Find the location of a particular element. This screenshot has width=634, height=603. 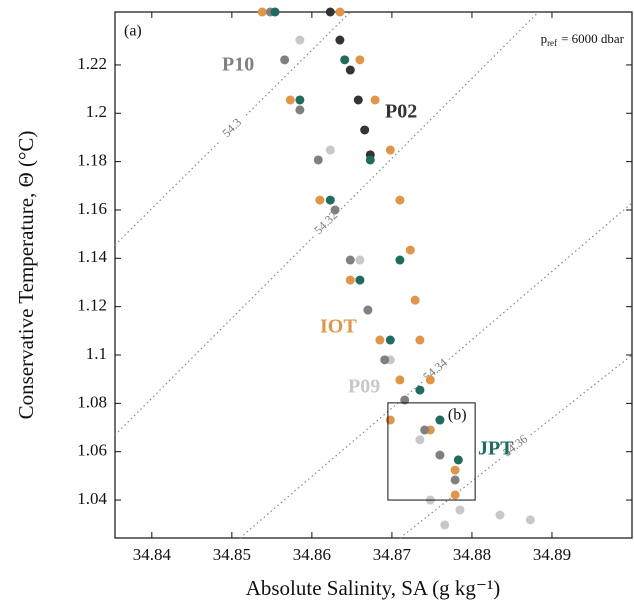

x-tick-label: 34.84 is located at coordinates (152, 554).